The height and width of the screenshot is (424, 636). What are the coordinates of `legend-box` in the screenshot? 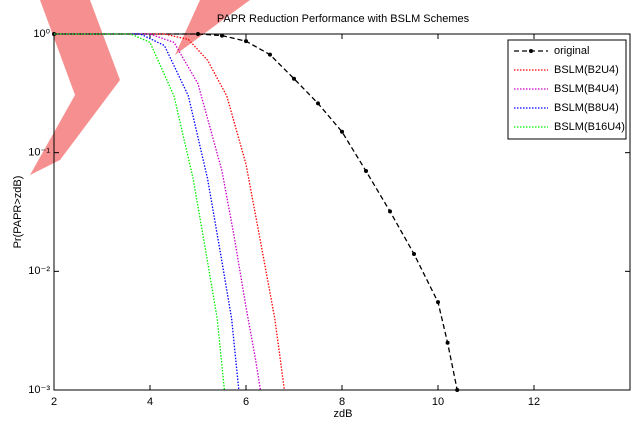 It's located at (567, 89).